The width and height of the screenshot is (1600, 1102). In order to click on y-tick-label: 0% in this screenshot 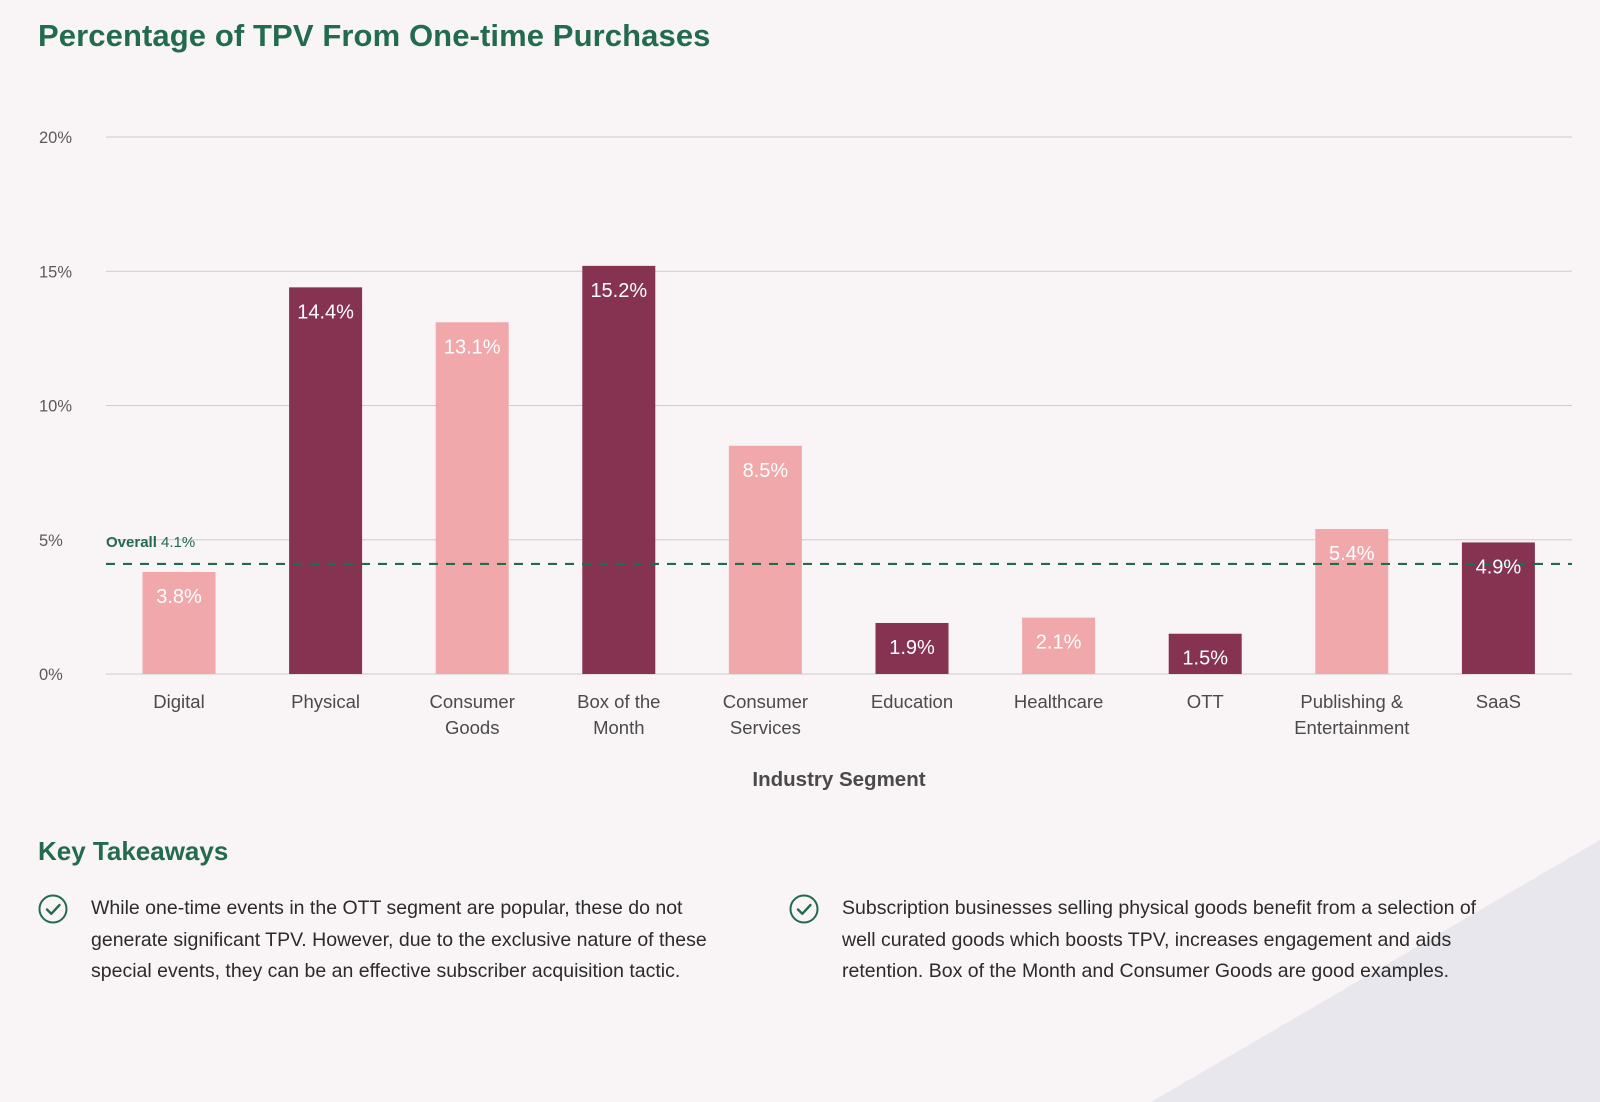, I will do `click(51, 675)`.